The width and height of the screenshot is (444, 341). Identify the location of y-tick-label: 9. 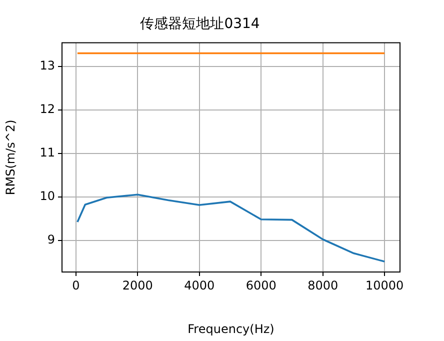
(51, 239).